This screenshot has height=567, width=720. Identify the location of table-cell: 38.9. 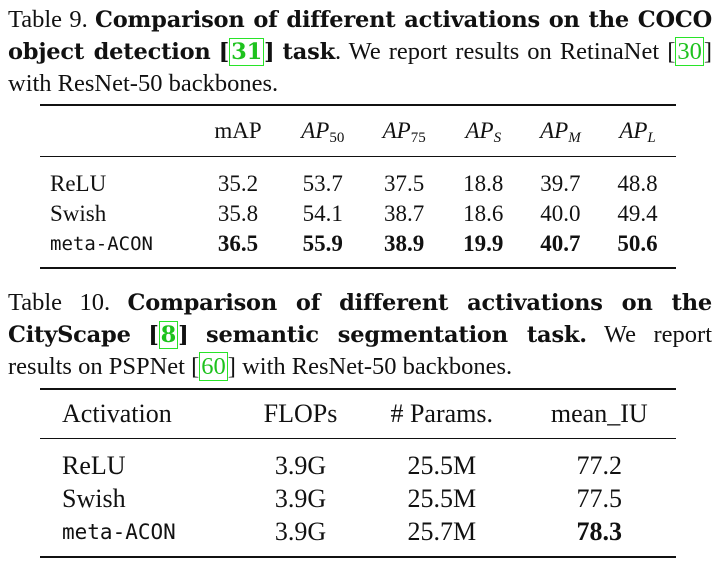
(404, 243).